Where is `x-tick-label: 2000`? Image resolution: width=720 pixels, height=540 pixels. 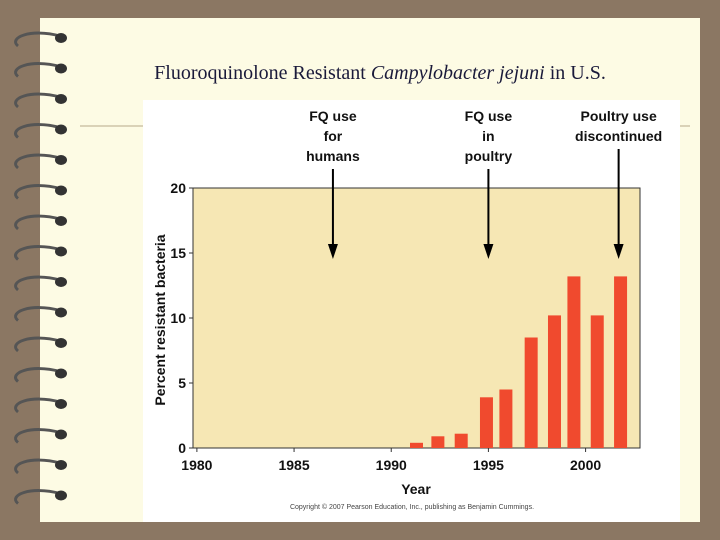 x-tick-label: 2000 is located at coordinates (585, 465).